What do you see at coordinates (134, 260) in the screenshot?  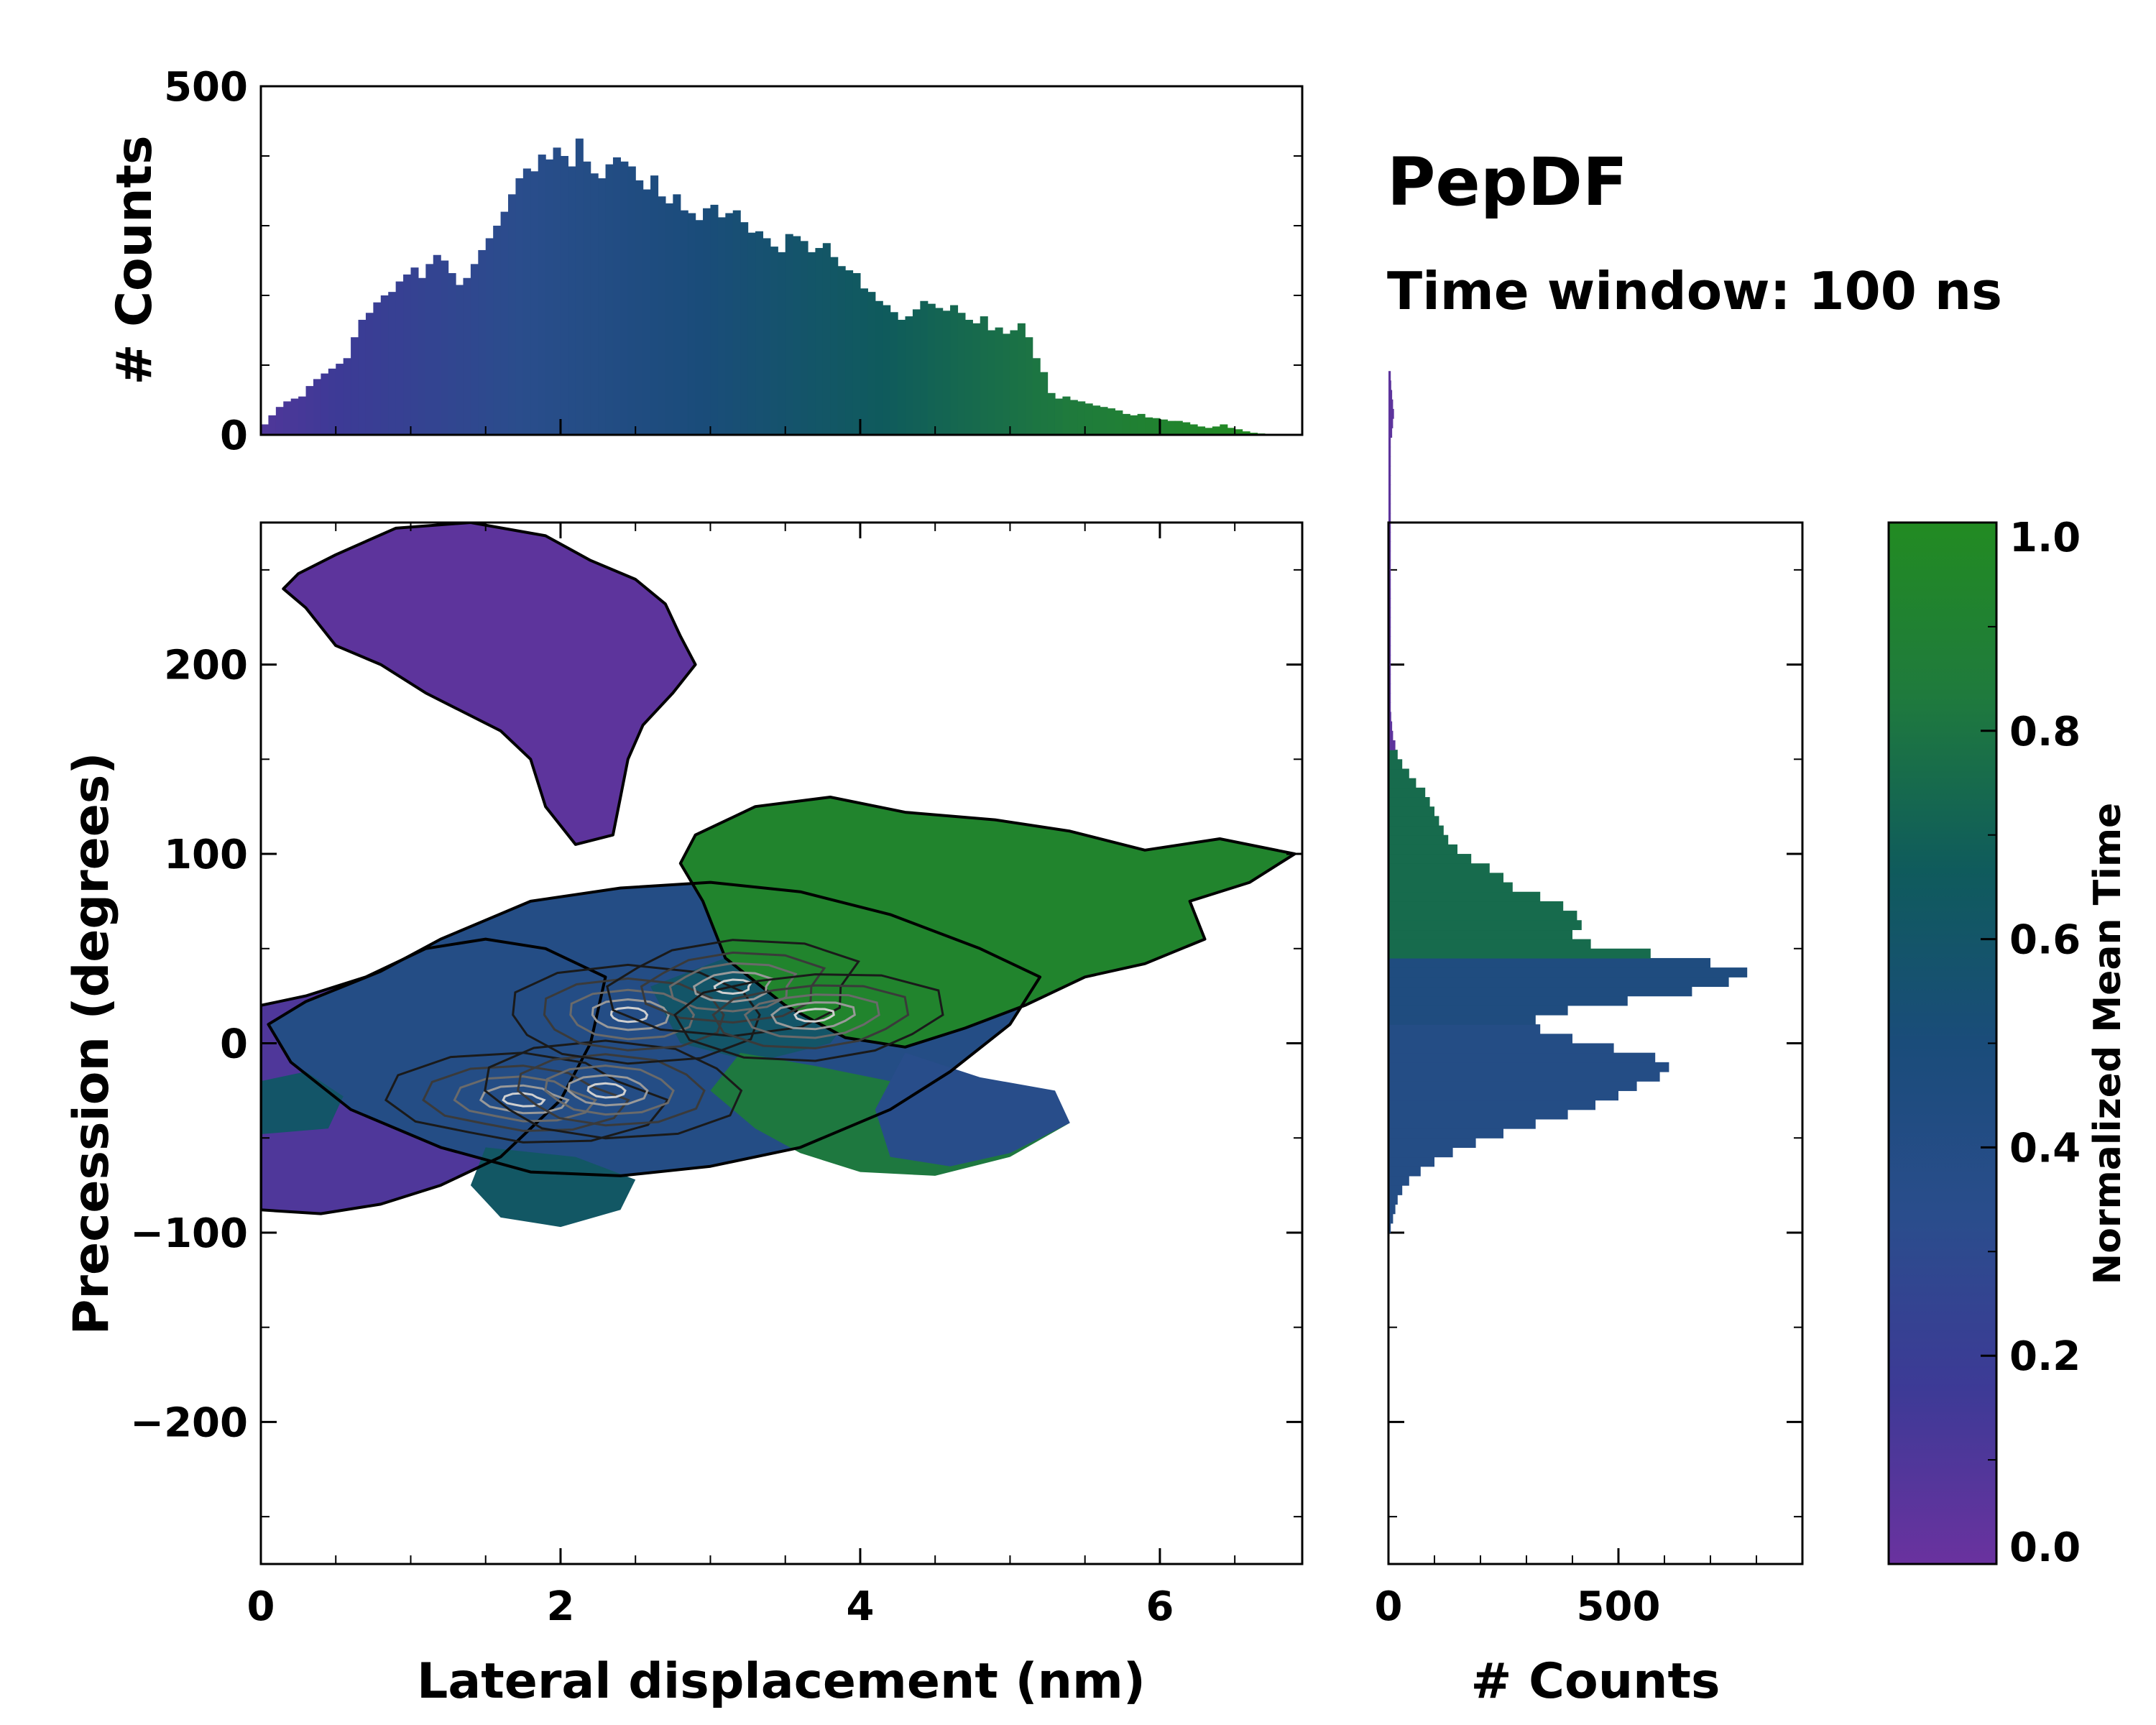 I see `top-histogram-ylabel: # Counts` at bounding box center [134, 260].